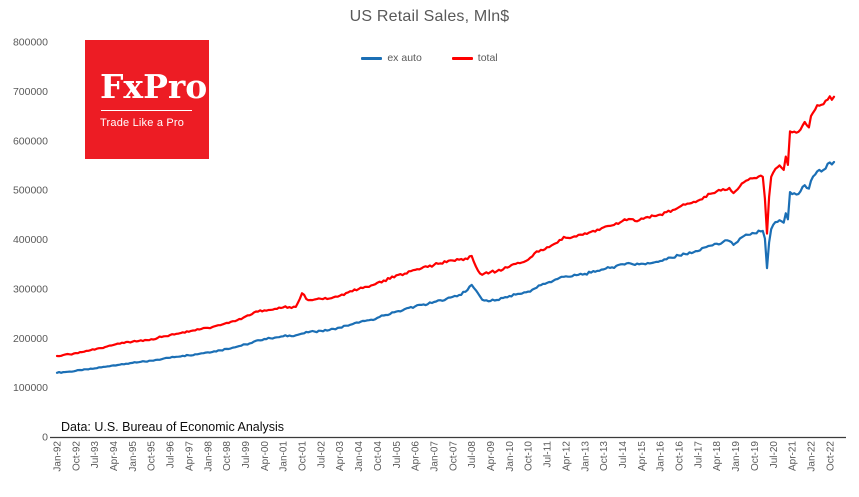 The width and height of the screenshot is (859, 497). What do you see at coordinates (811, 456) in the screenshot?
I see `x-tick-label: Jan-22` at bounding box center [811, 456].